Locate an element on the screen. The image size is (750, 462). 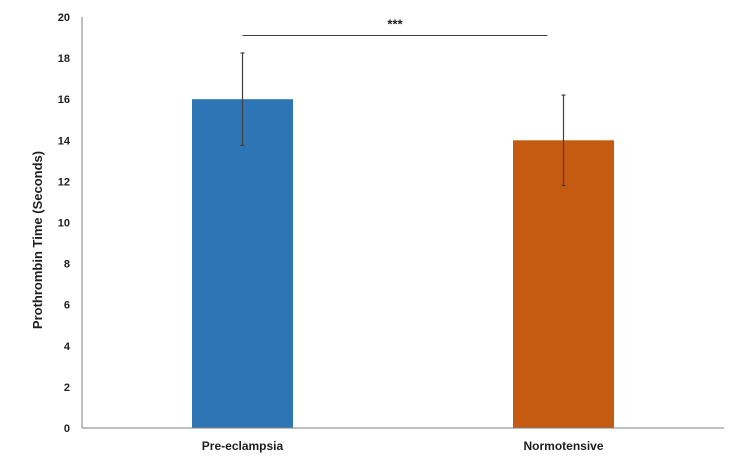
y-tick-label: 6 is located at coordinates (67, 306).